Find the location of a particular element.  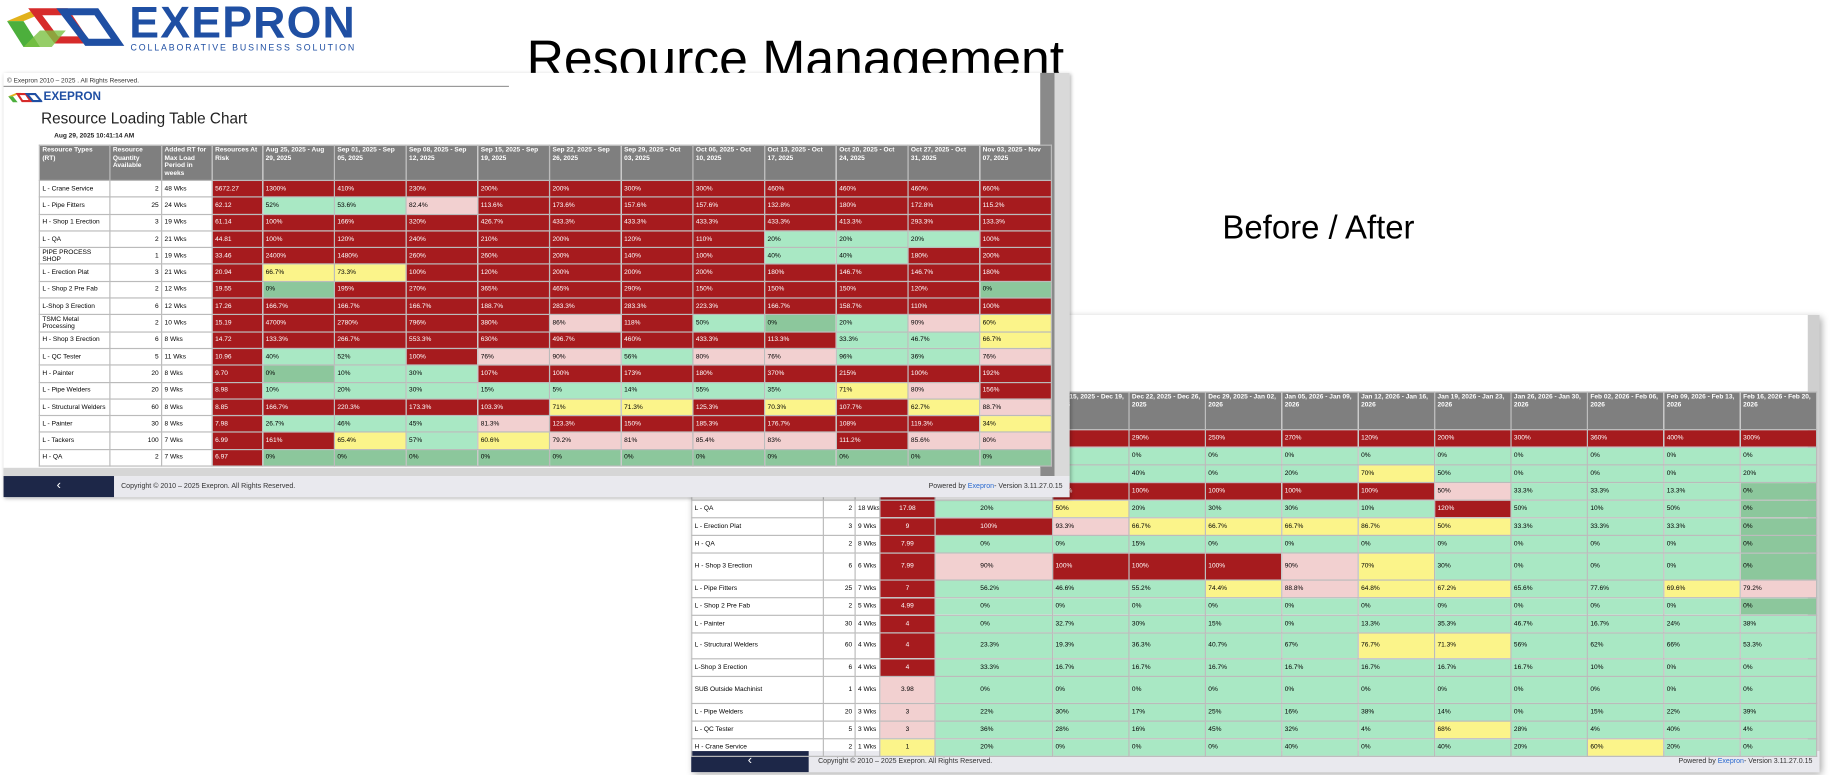

table-cell: 79.2% is located at coordinates (585, 440).